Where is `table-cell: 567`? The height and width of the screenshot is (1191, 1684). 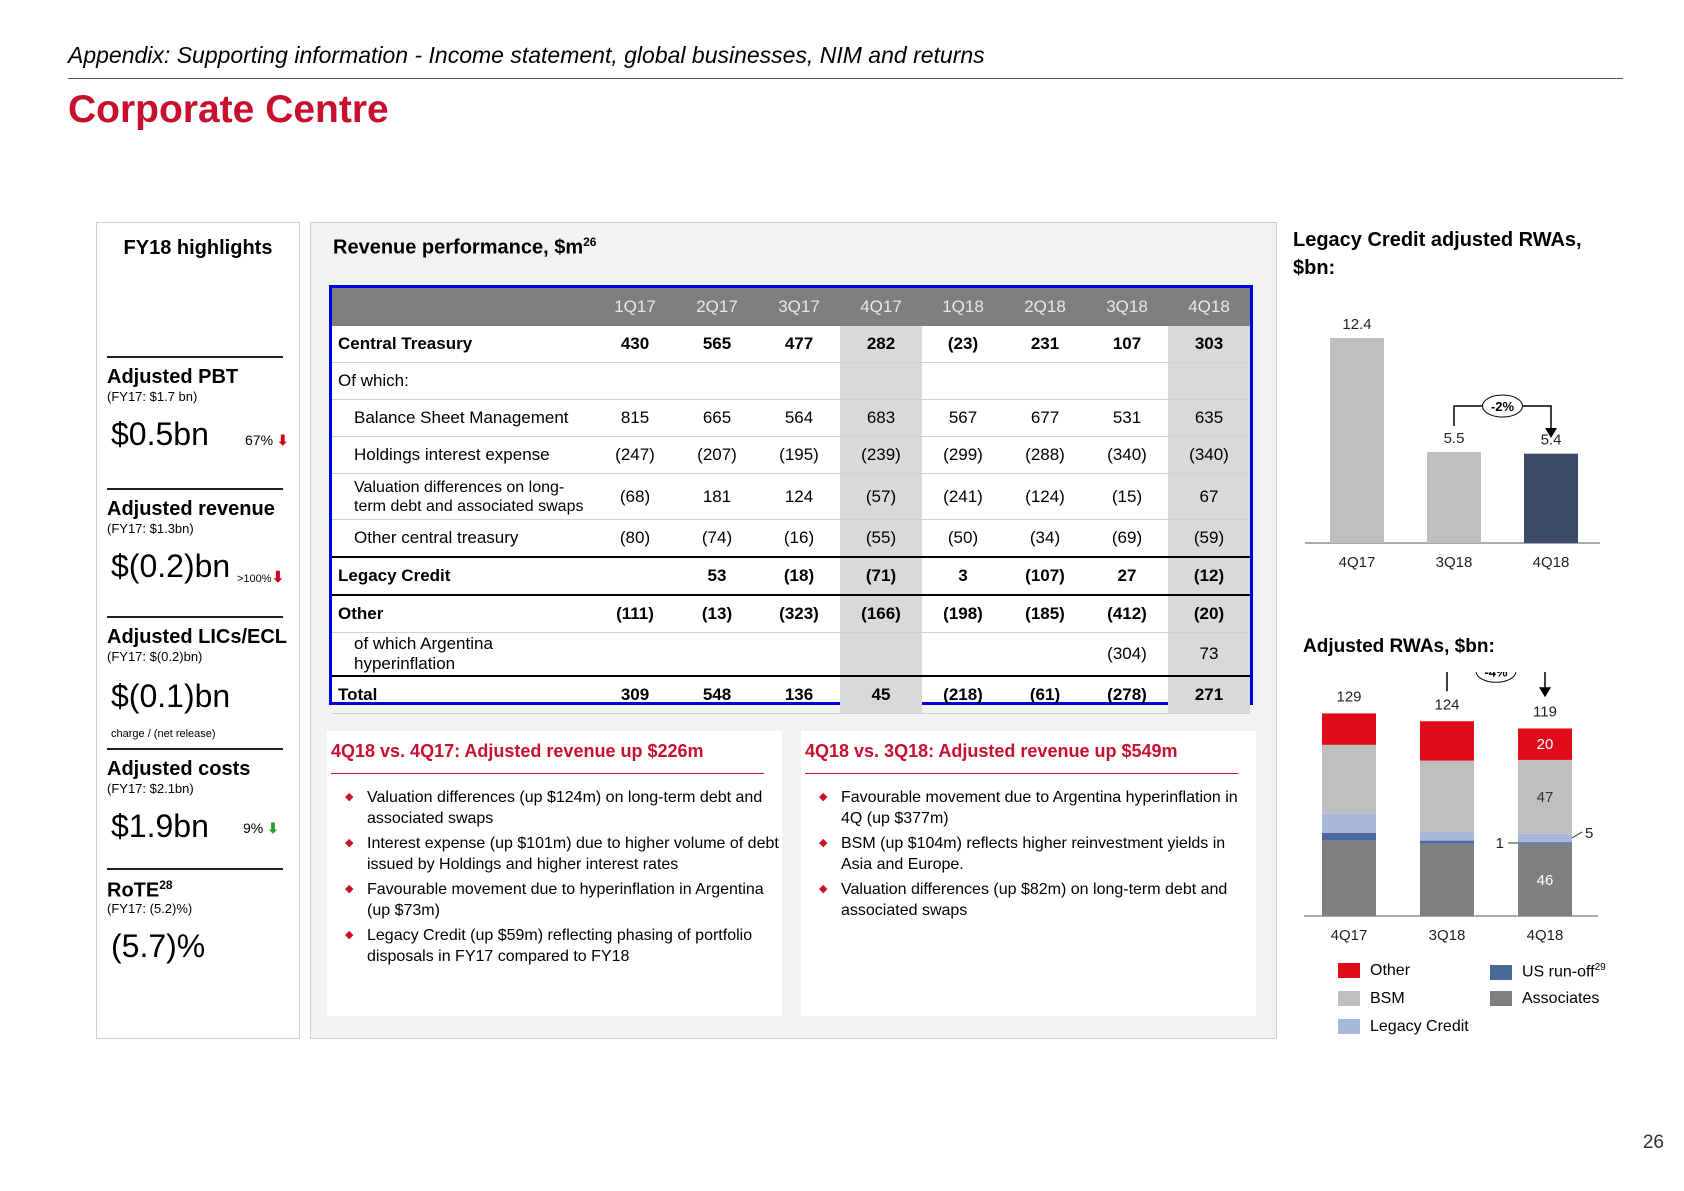
table-cell: 567 is located at coordinates (963, 418).